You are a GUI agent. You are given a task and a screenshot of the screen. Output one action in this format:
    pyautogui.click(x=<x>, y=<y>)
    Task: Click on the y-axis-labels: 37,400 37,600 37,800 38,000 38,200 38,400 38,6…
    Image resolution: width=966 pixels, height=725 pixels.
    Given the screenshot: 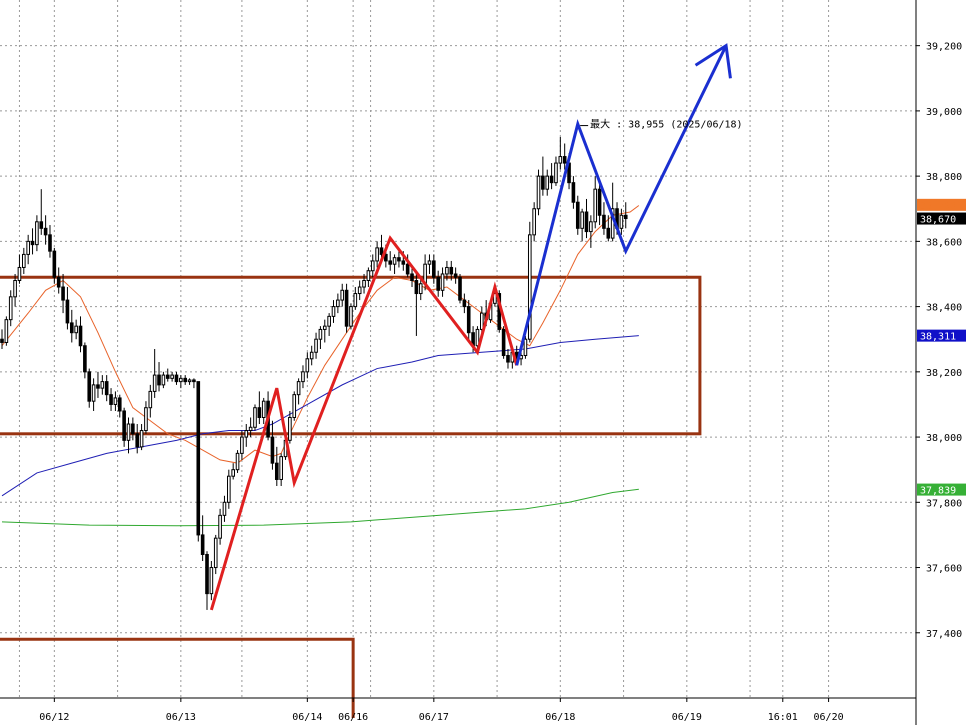 What is the action you would take?
    pyautogui.click(x=939, y=341)
    